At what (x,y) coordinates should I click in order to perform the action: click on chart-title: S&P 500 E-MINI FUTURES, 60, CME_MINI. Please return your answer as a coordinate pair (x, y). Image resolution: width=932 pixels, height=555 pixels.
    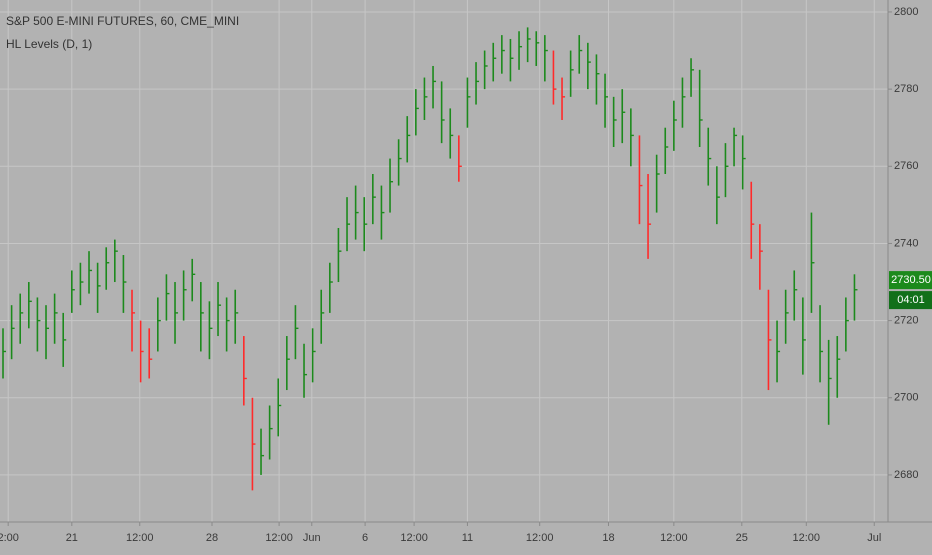
    Looking at the image, I should click on (122, 21).